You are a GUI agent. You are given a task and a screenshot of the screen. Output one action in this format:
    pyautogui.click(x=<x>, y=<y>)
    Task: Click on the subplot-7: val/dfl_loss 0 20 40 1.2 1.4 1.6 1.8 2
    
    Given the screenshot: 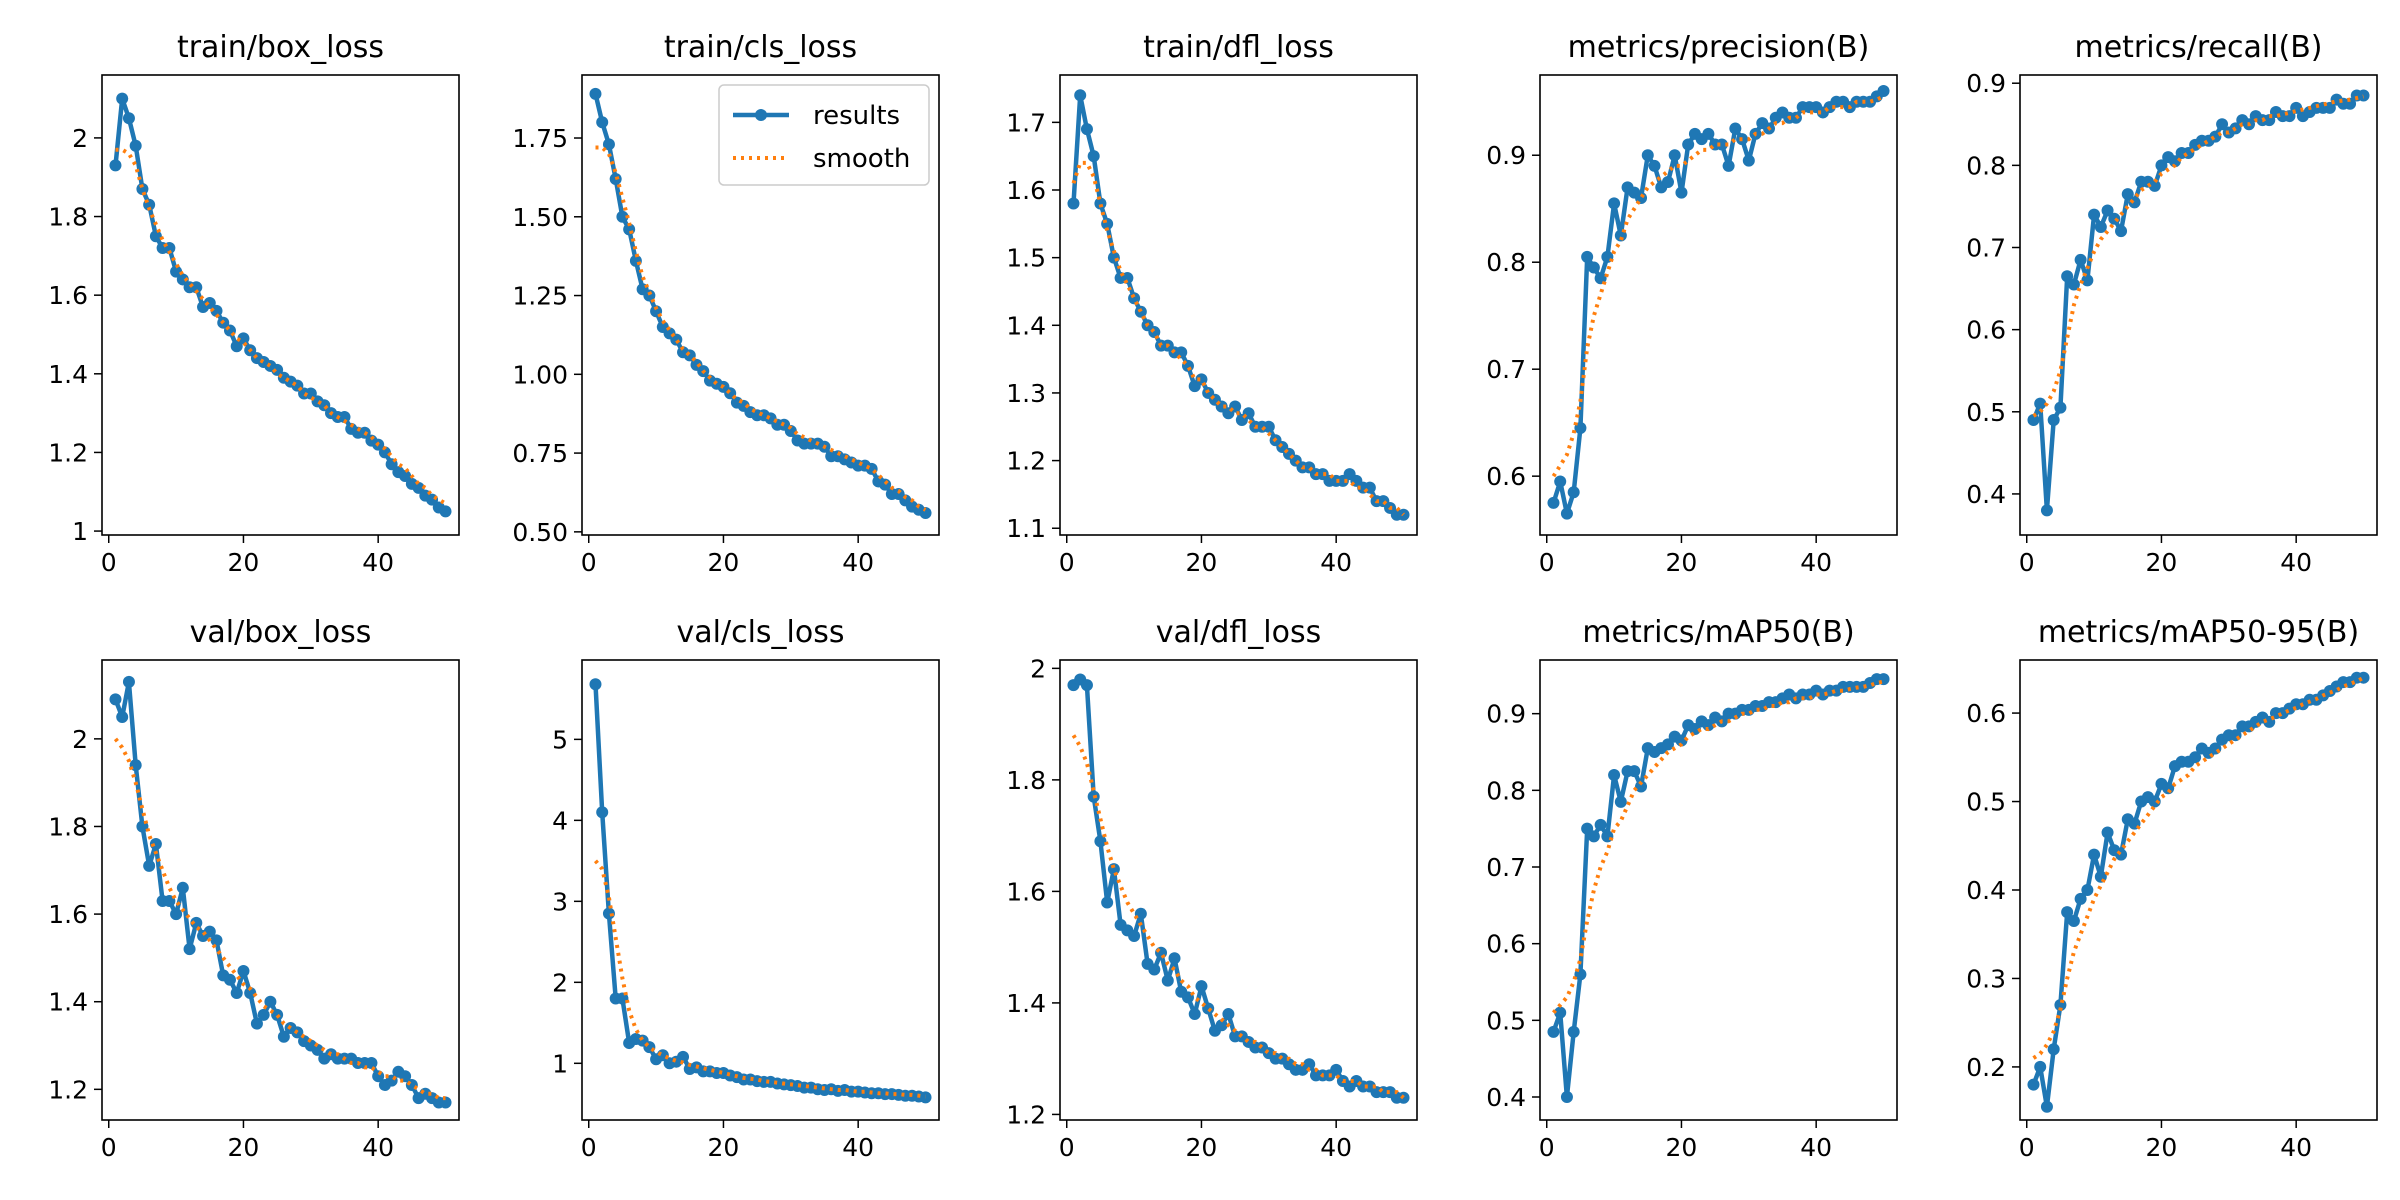 What is the action you would take?
    pyautogui.click(x=1212, y=888)
    